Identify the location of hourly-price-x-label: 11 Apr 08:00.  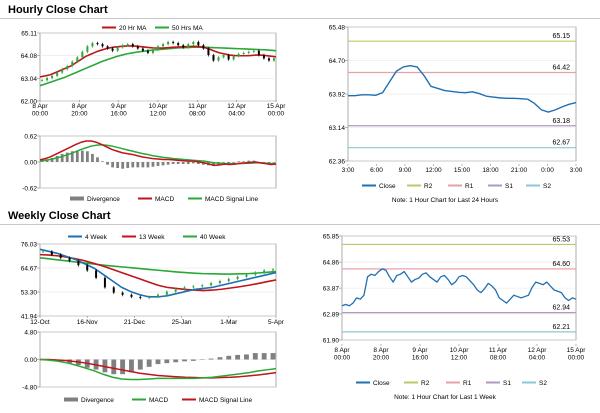
(197, 110).